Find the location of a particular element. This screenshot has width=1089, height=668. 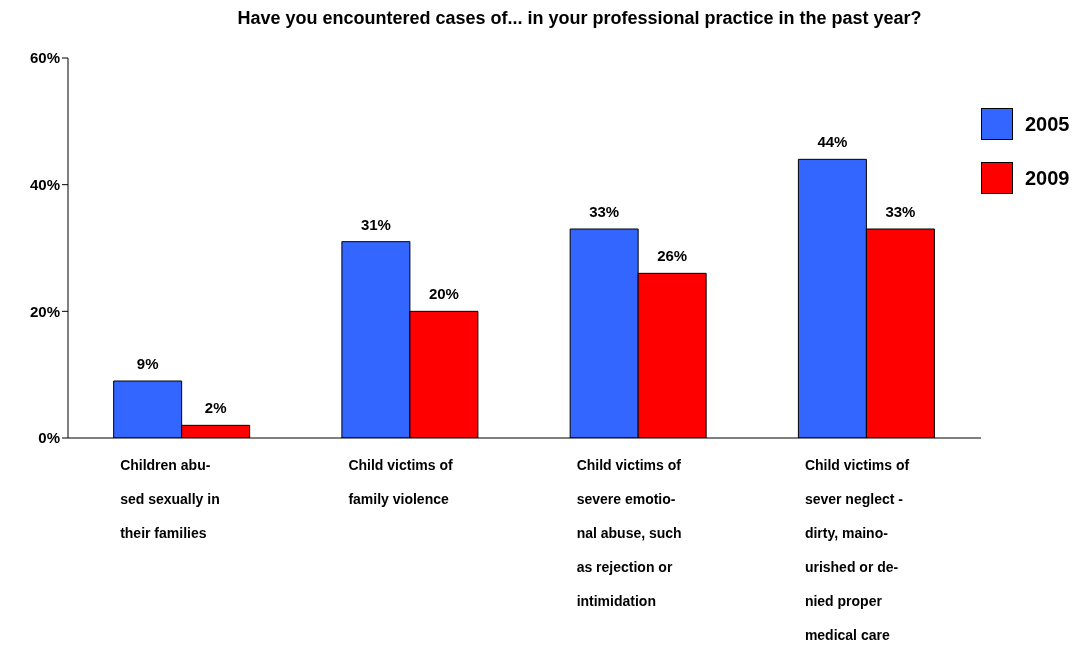

data-label: 20% is located at coordinates (443, 294).